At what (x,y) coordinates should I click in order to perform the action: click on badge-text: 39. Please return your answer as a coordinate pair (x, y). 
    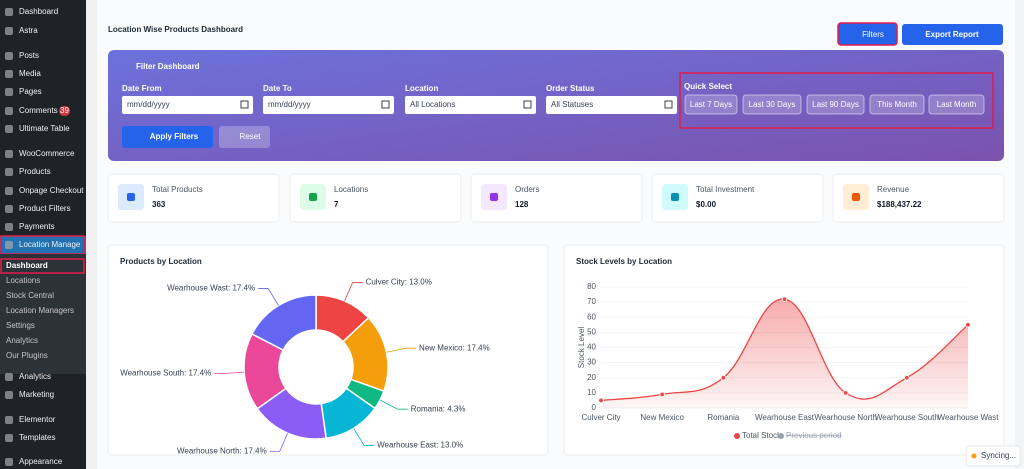
    Looking at the image, I should click on (64, 110).